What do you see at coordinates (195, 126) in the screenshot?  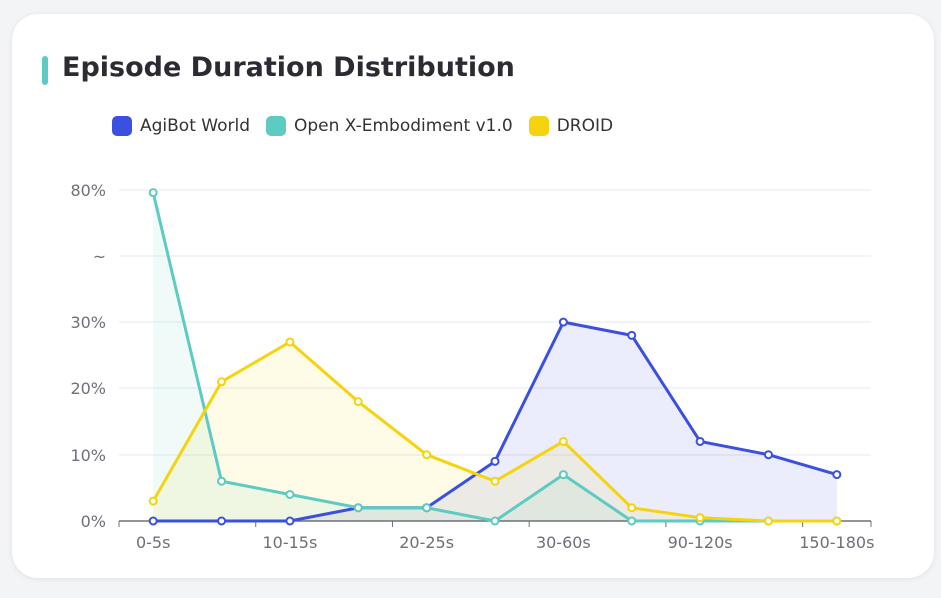 I see `legend-label: AgiBot World` at bounding box center [195, 126].